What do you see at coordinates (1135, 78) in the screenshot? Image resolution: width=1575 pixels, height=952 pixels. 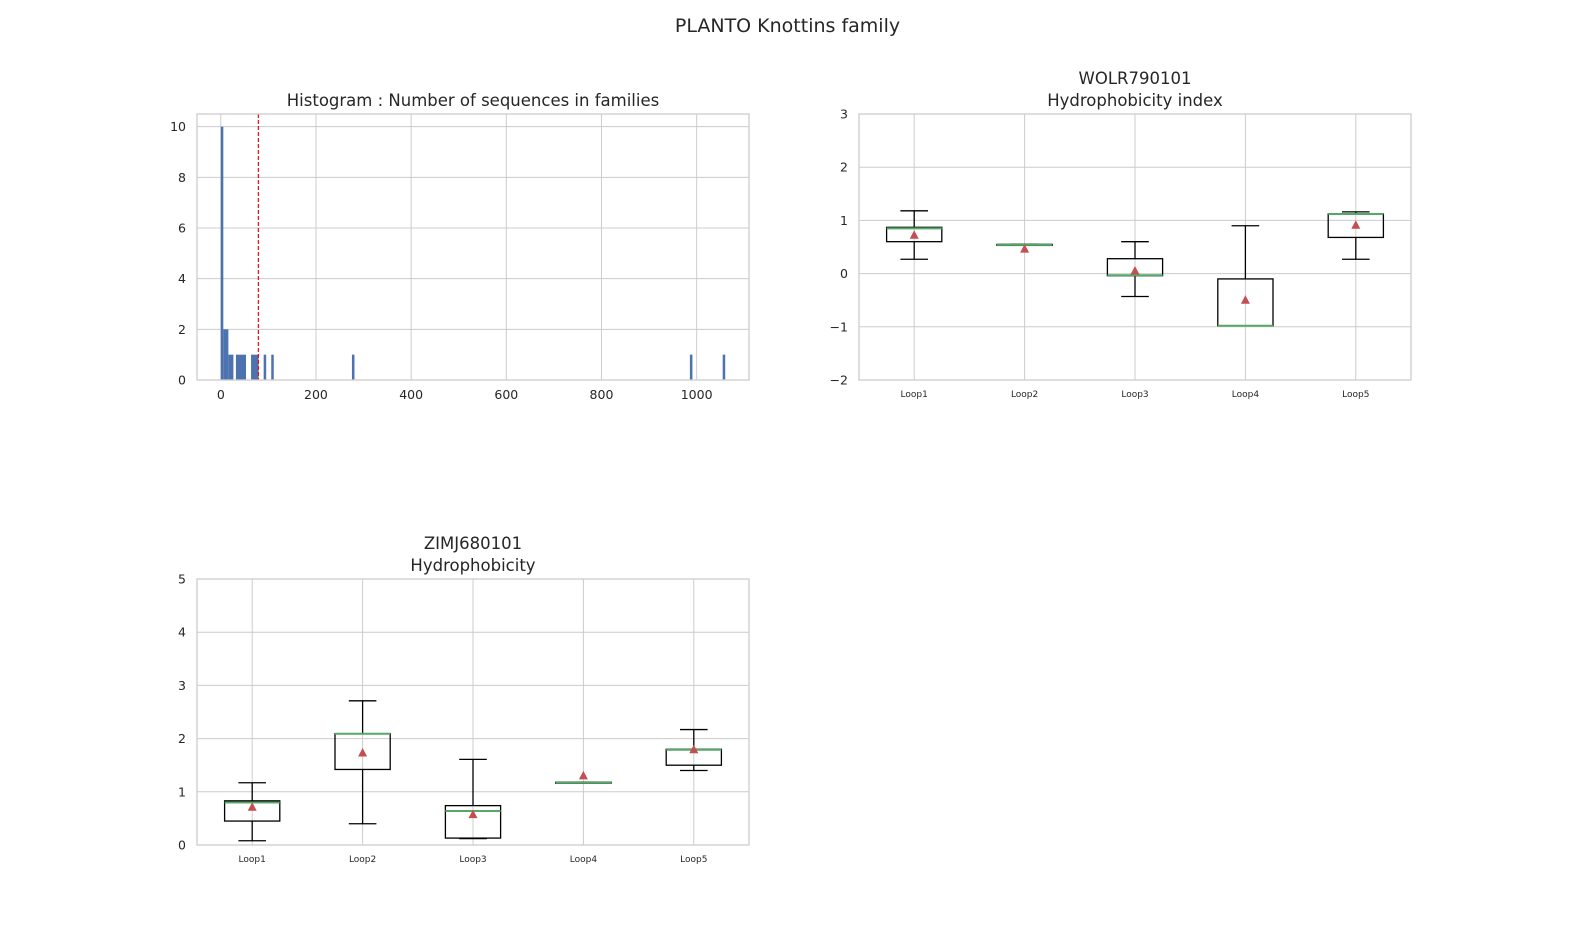 I see `chart-title: WOLR790101` at bounding box center [1135, 78].